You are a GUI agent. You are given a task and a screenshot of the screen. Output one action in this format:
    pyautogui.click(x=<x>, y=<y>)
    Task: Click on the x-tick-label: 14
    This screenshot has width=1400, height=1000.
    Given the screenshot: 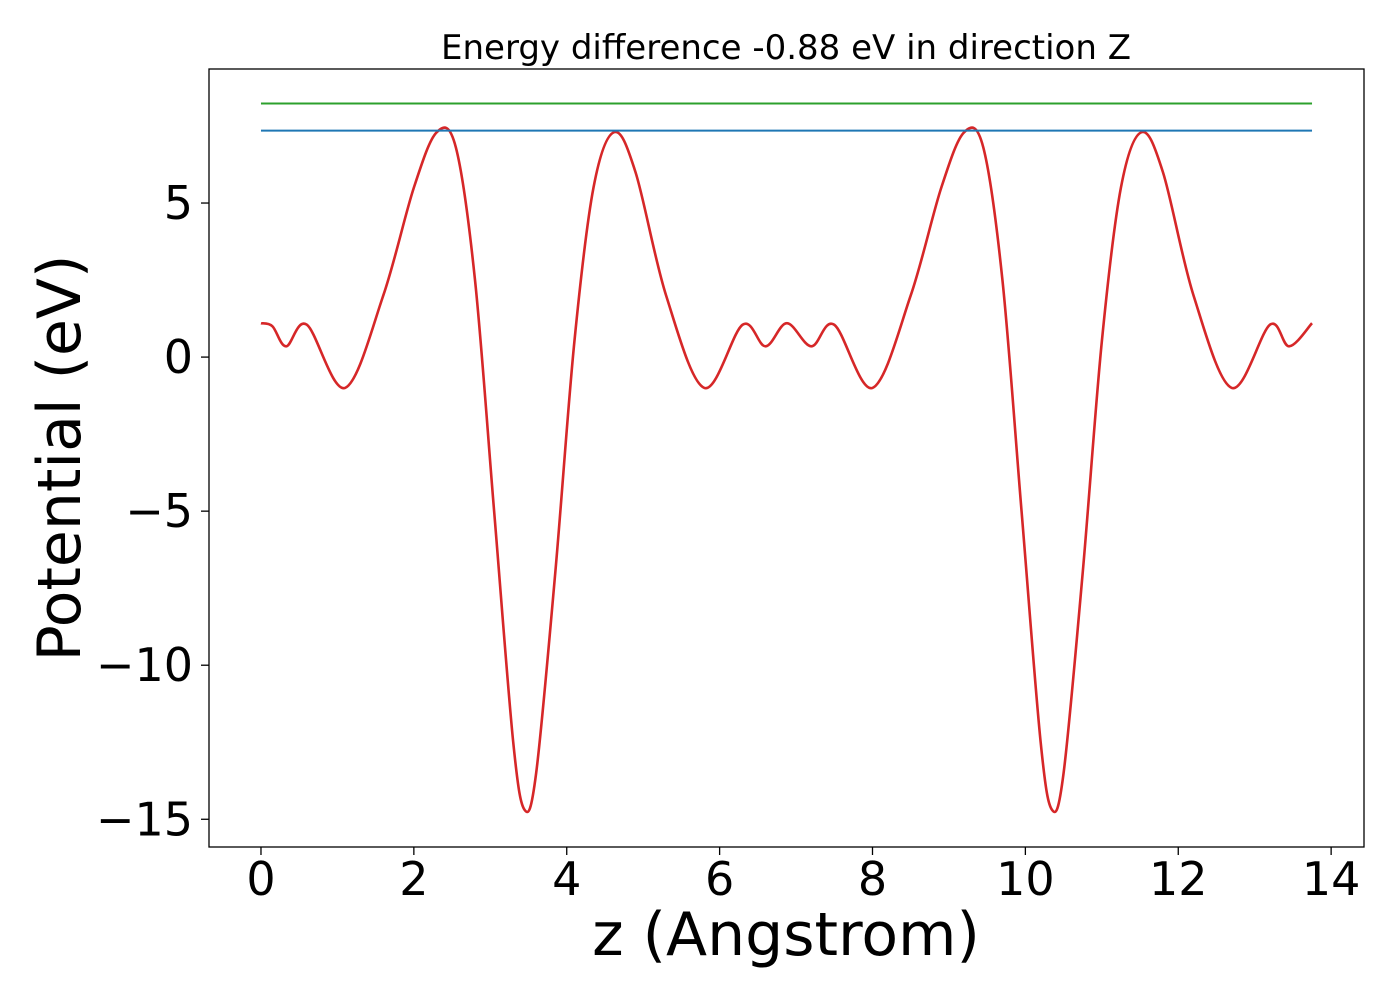 What is the action you would take?
    pyautogui.click(x=1331, y=879)
    